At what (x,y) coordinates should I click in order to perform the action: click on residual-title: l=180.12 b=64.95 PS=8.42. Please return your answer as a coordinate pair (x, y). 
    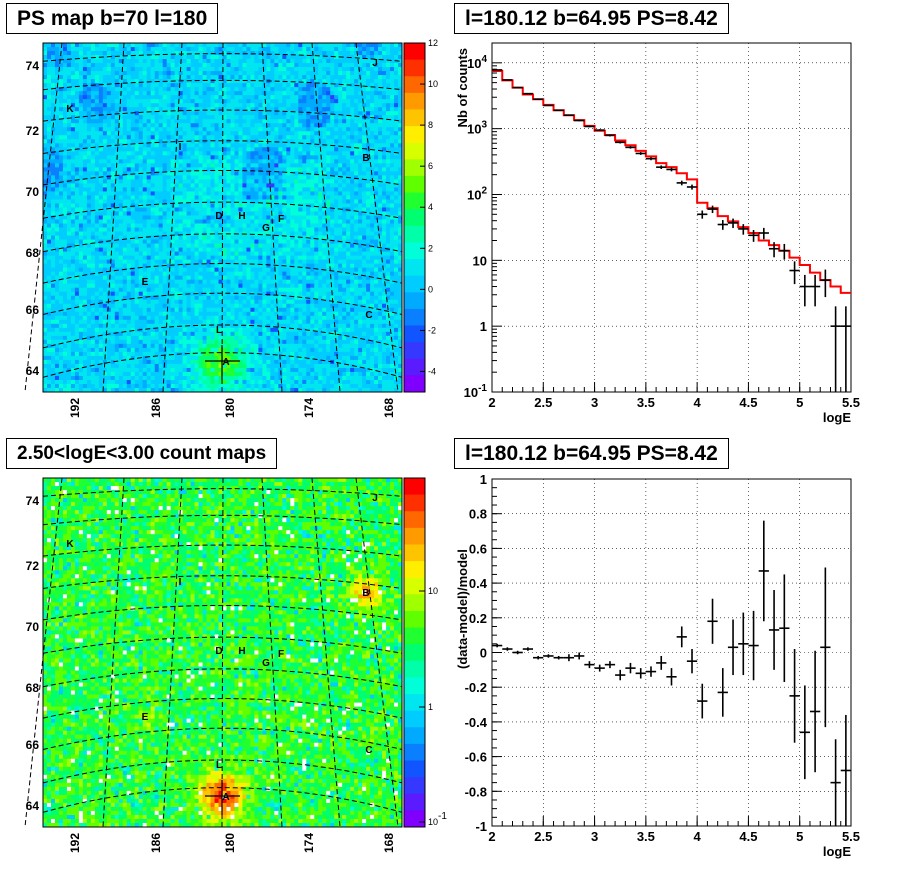
    Looking at the image, I should click on (591, 453).